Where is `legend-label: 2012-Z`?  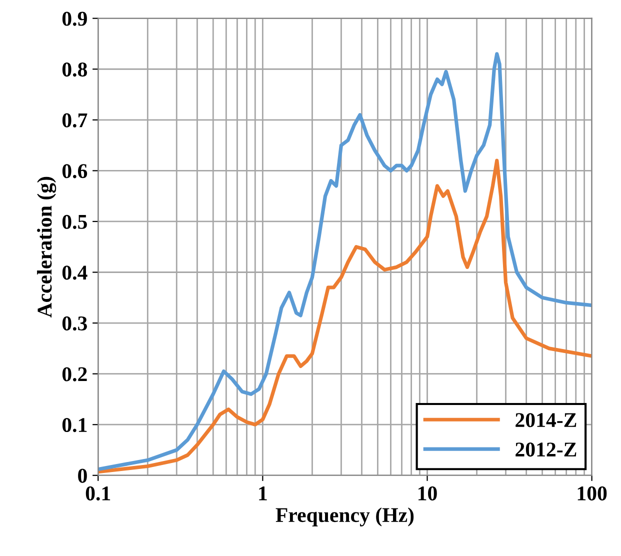
legend-label: 2012-Z is located at coordinates (546, 449).